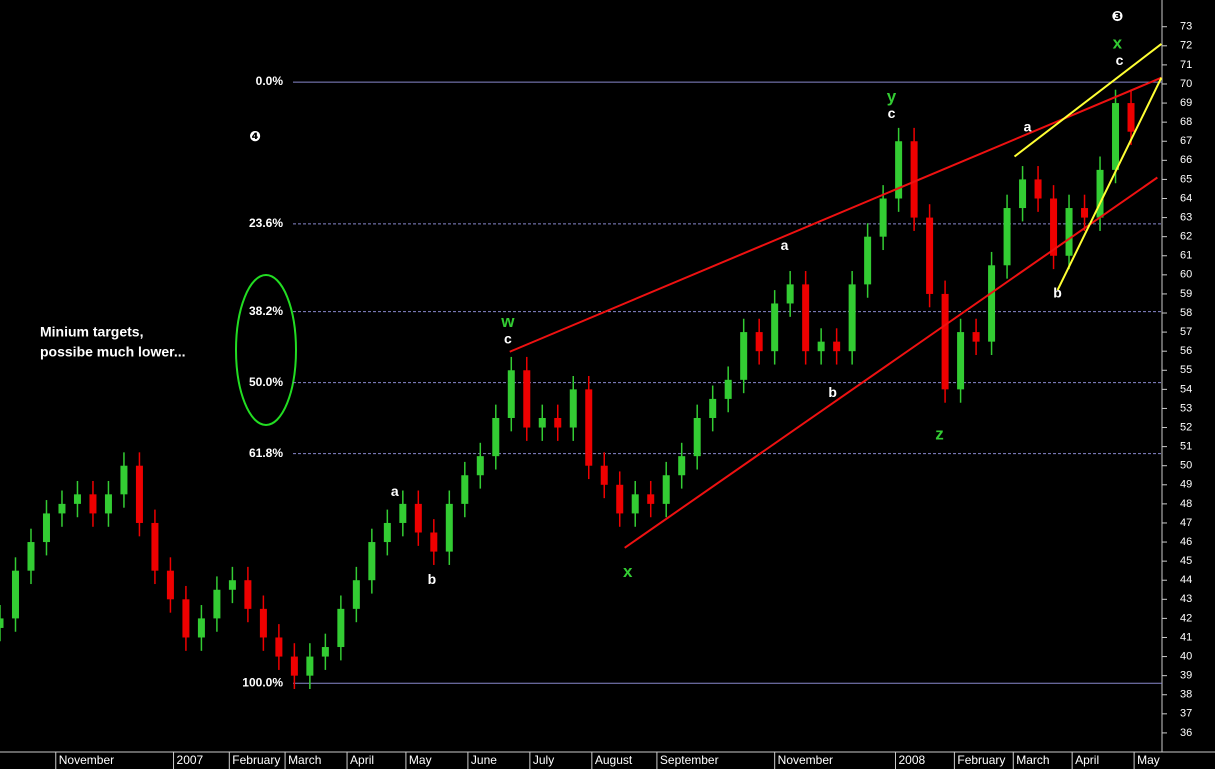 The width and height of the screenshot is (1215, 769). What do you see at coordinates (1186, 427) in the screenshot?
I see `y-tick-label: 52` at bounding box center [1186, 427].